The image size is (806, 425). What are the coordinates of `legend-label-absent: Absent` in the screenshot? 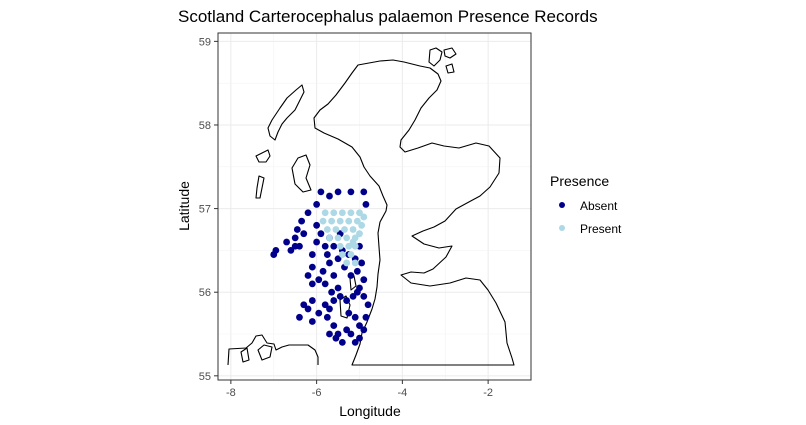 It's located at (599, 206).